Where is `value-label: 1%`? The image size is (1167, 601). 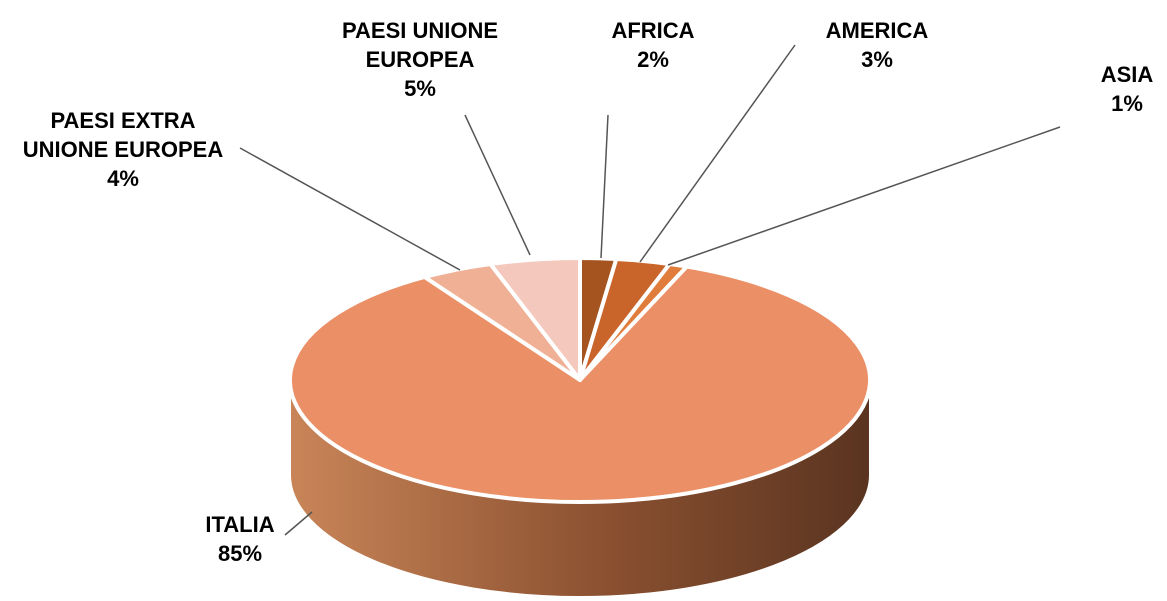 value-label: 1% is located at coordinates (1127, 103).